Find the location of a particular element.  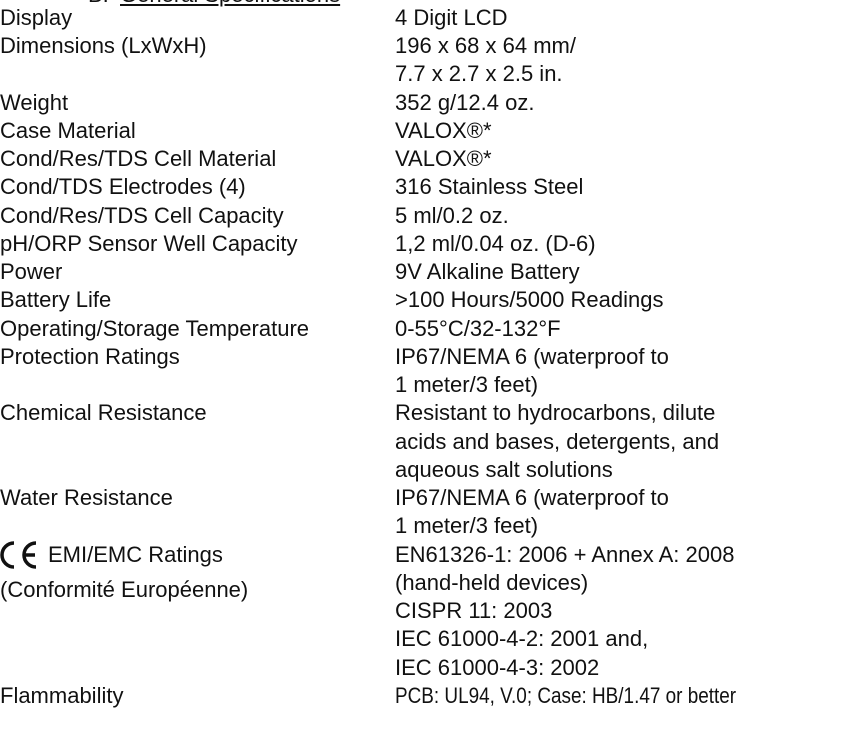

ce-mark is located at coordinates (18, 554).